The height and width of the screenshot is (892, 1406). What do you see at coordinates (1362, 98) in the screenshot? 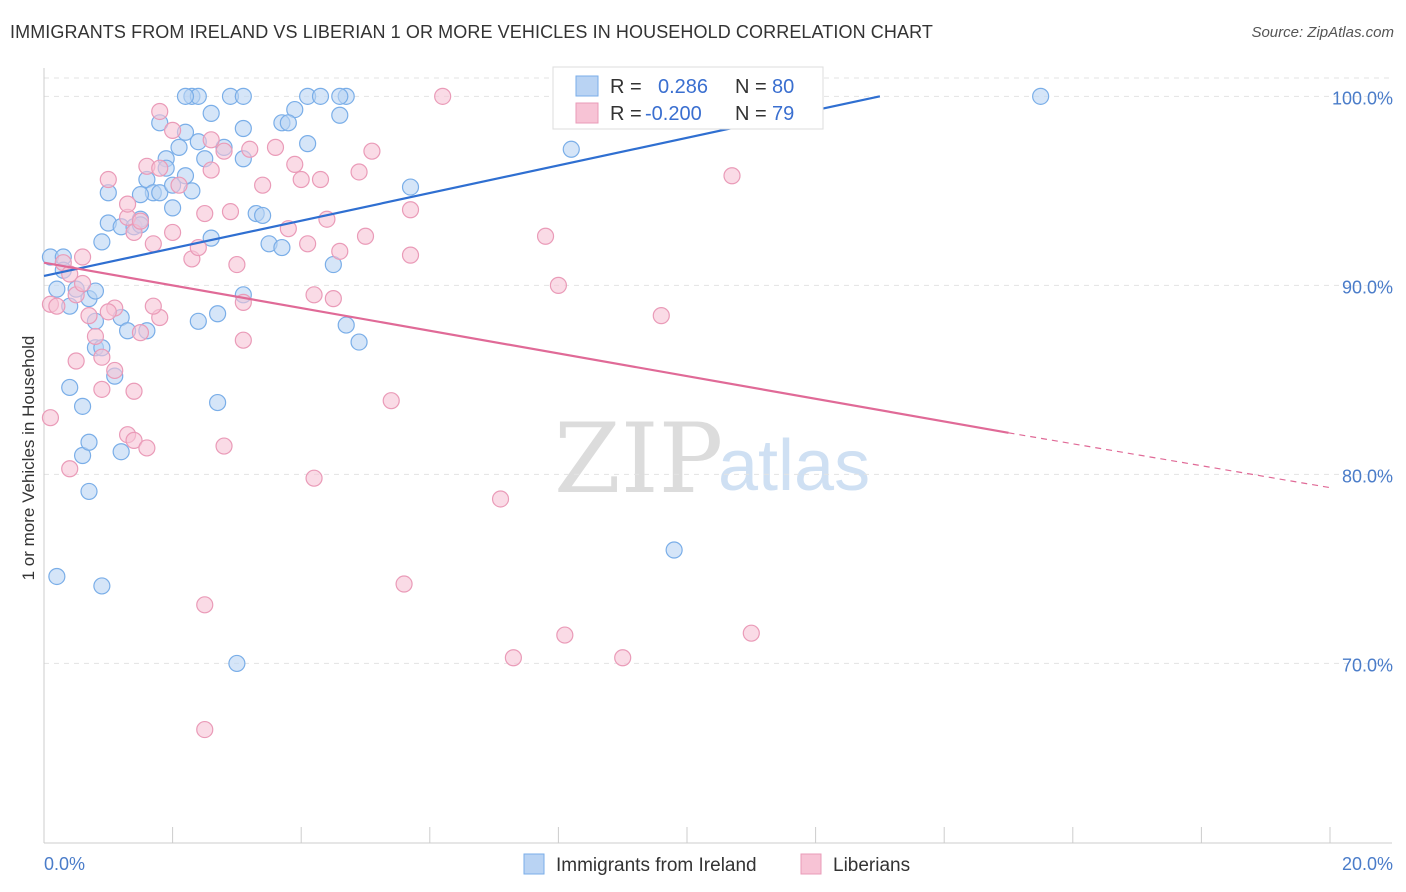
I see `y-tick-label: 100.0%` at bounding box center [1362, 98].